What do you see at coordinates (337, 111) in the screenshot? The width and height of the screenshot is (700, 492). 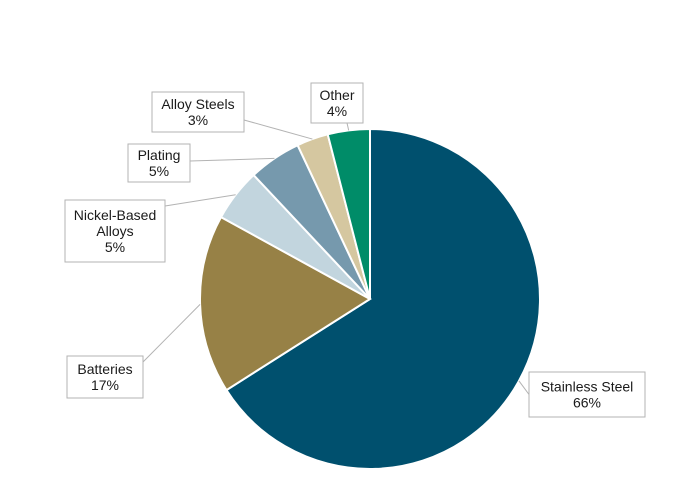 I see `data-label-value: 4%` at bounding box center [337, 111].